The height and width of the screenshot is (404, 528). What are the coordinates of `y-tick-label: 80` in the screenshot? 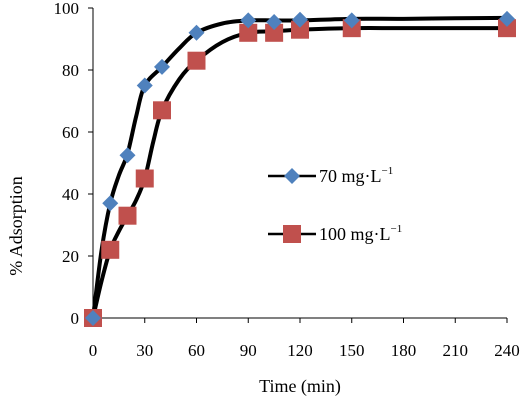 It's located at (70, 70).